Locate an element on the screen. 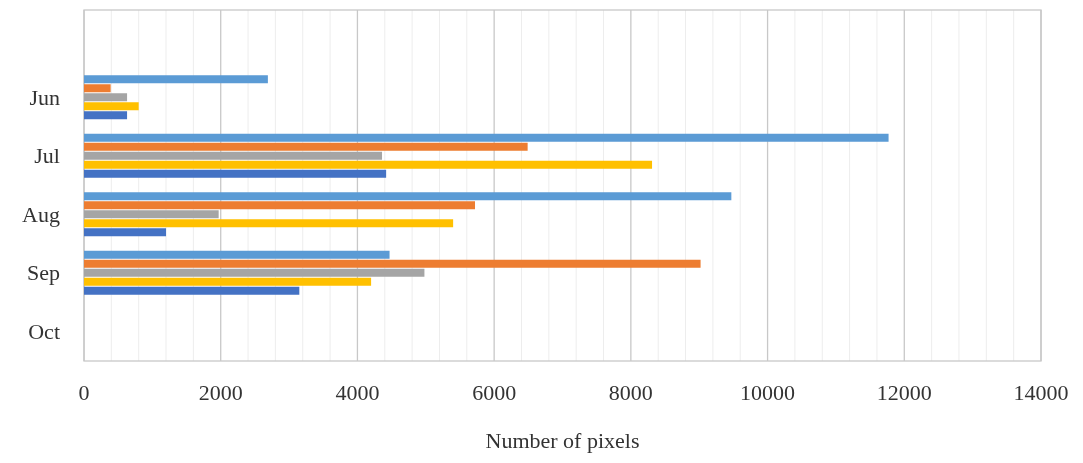  x-tick-label: 0 is located at coordinates (84, 392).